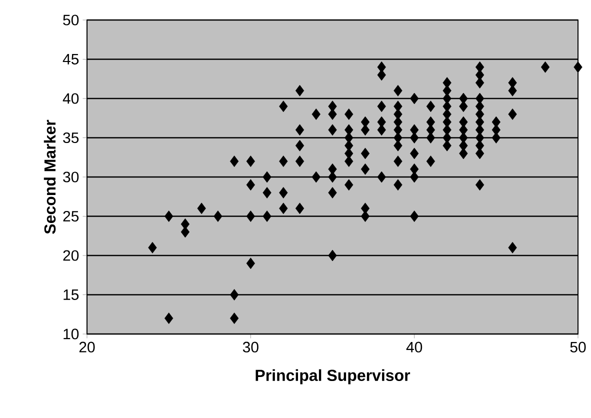  Describe the element at coordinates (50, 177) in the screenshot. I see `y-axis-title: Second Marker` at that location.